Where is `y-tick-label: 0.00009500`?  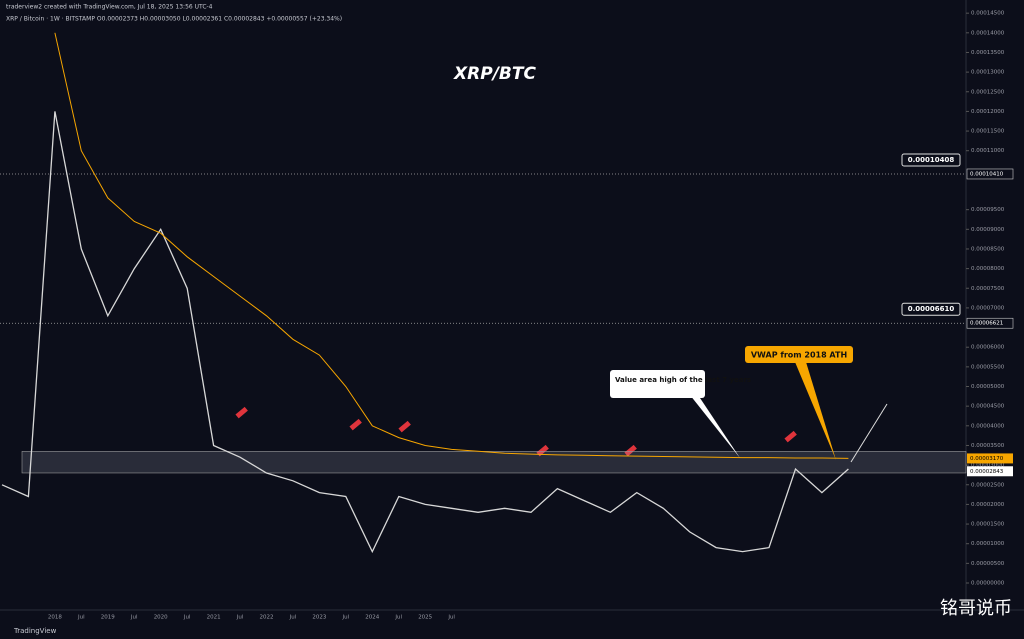
y-tick-label: 0.00009500 is located at coordinates (988, 210).